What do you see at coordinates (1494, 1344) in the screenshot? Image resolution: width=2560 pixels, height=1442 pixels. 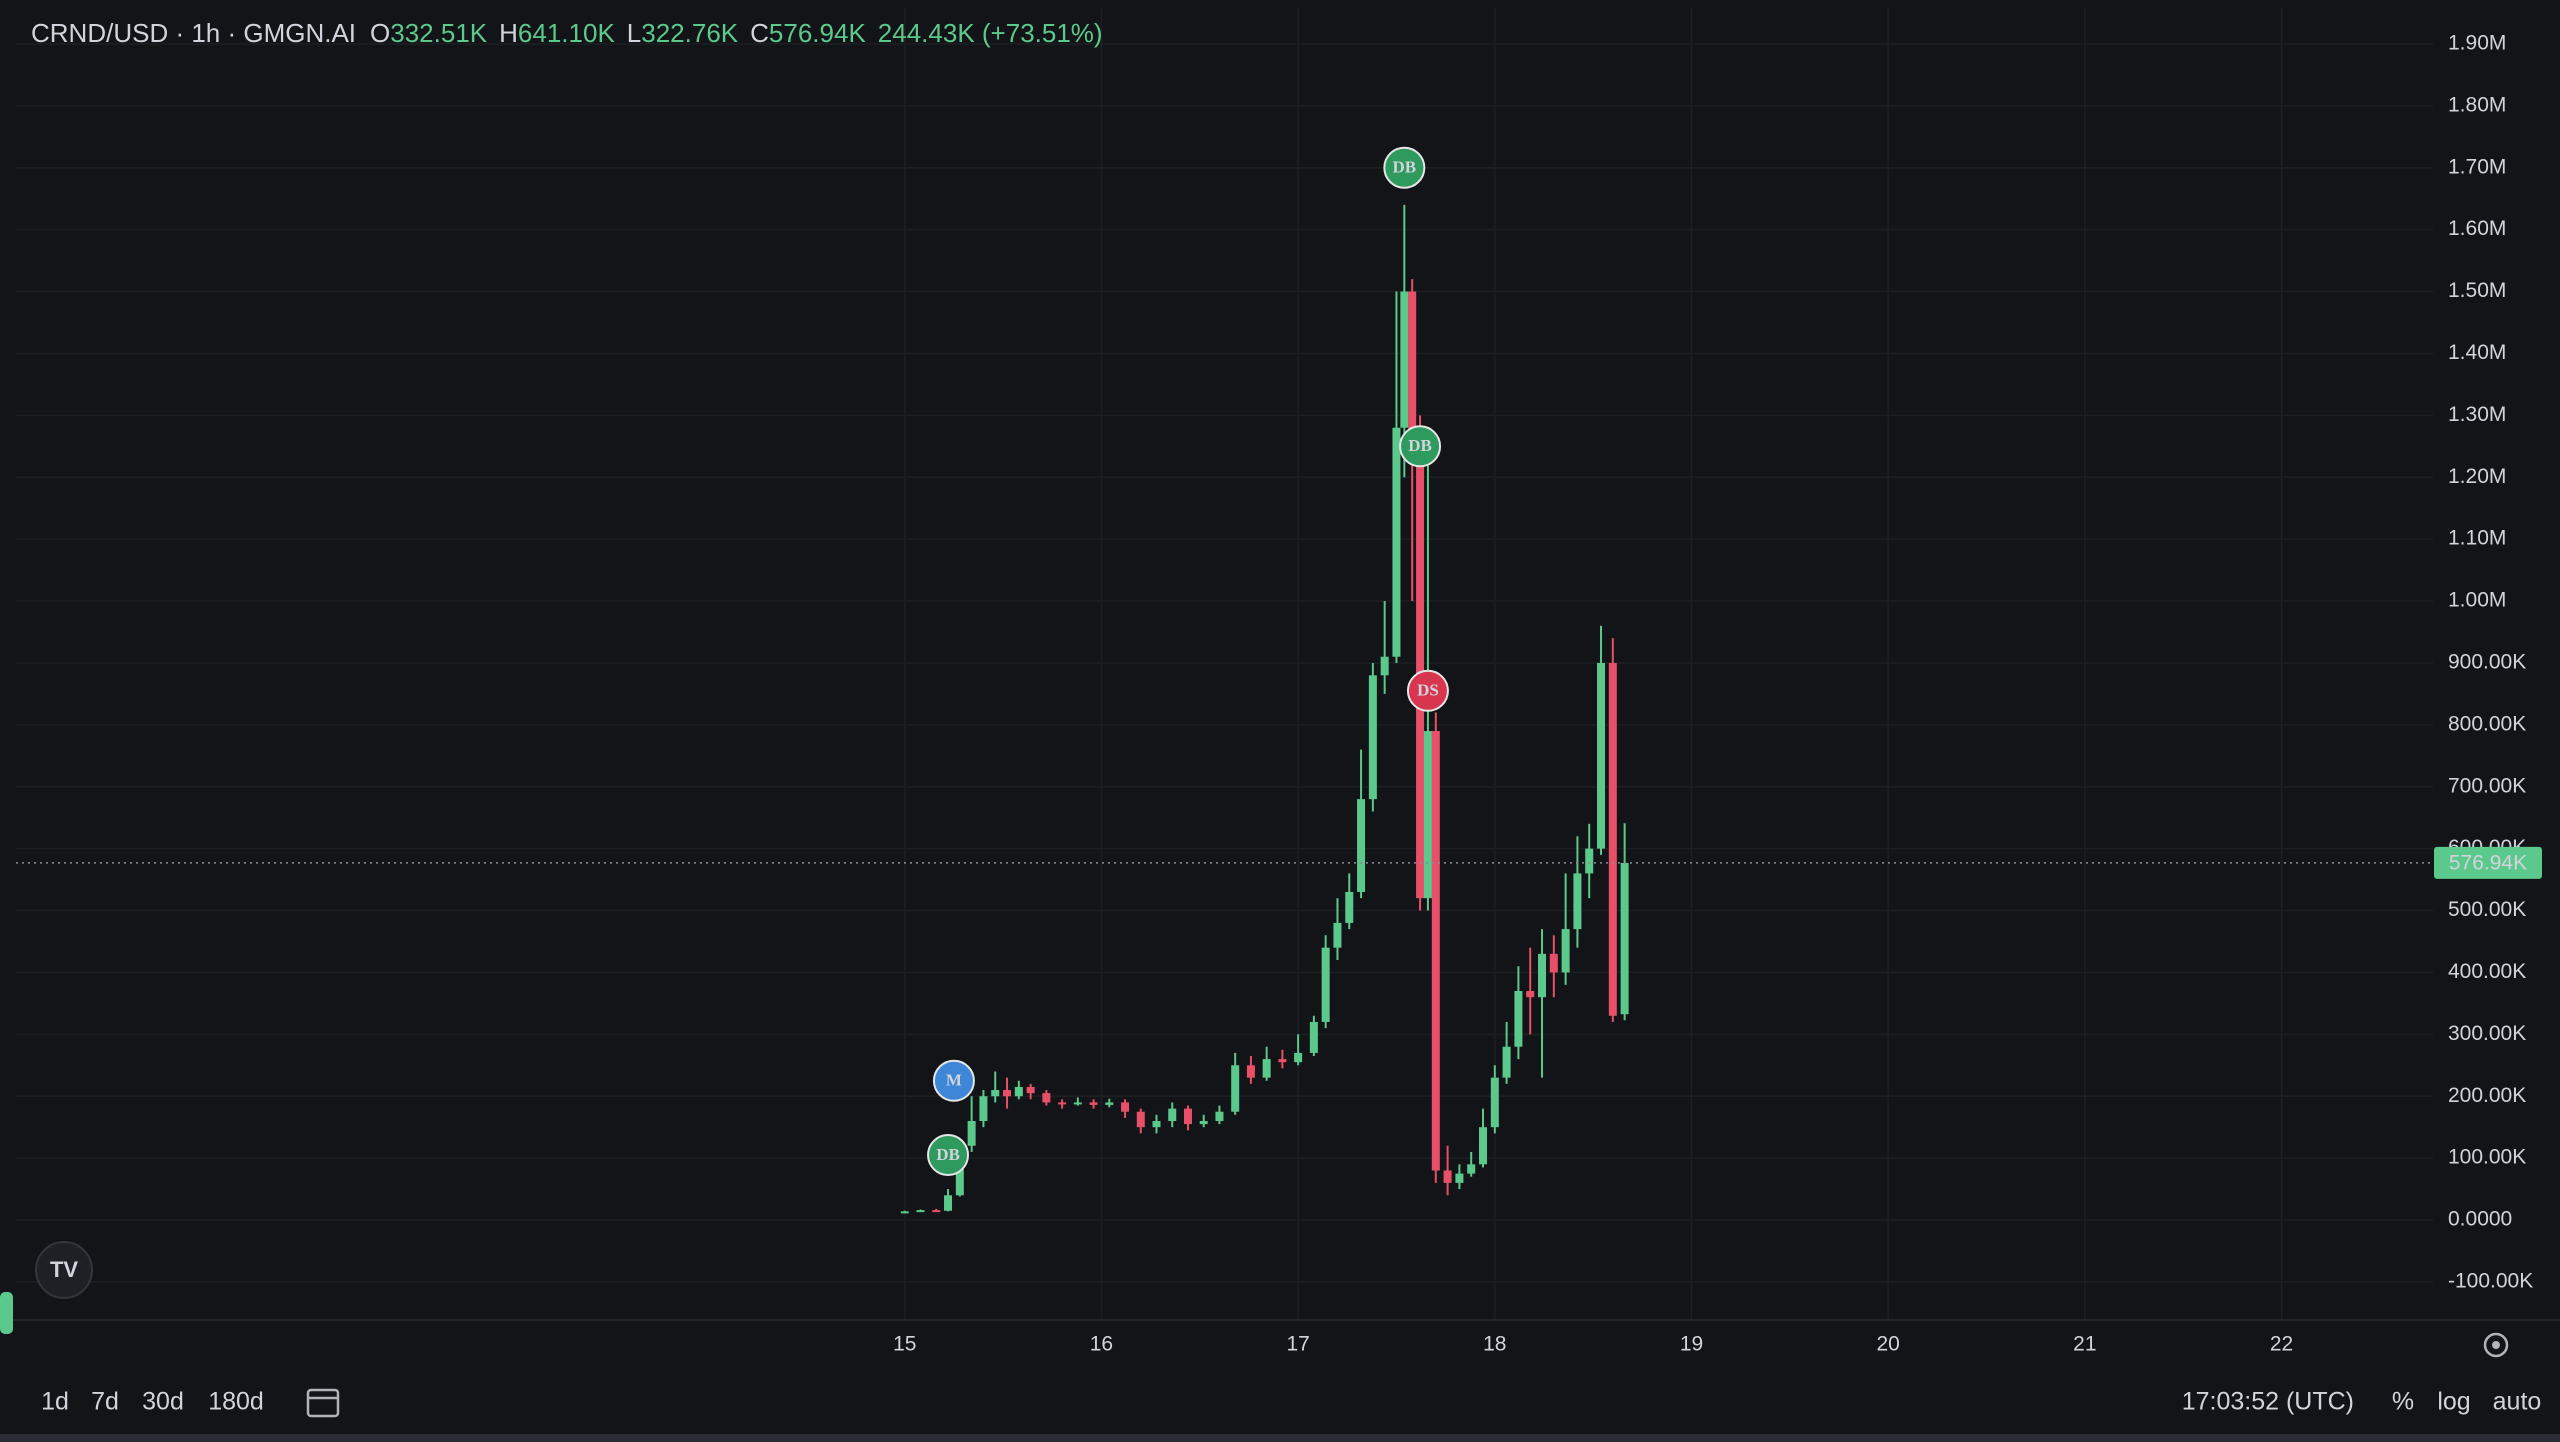 I see `x-tick-label: 18` at bounding box center [1494, 1344].